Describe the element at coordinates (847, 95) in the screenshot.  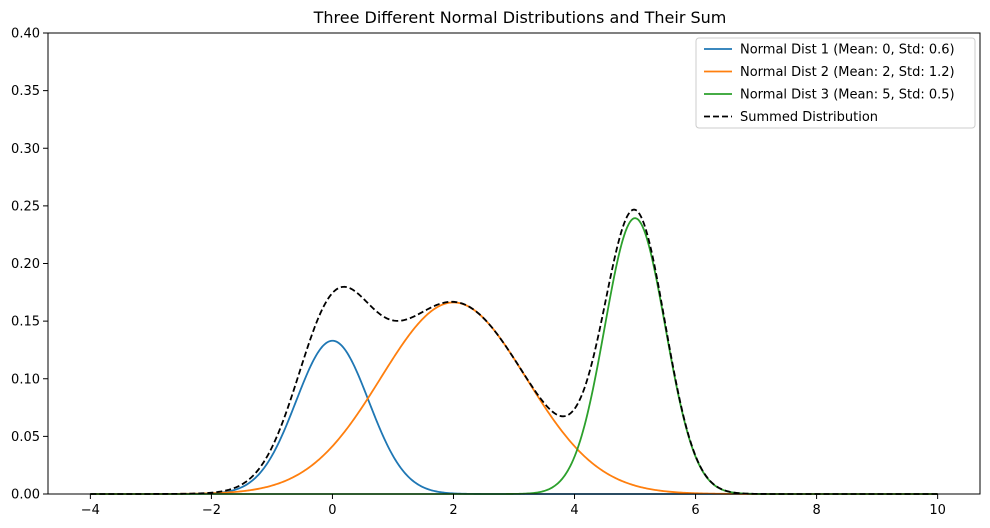
I see `legend-label-3: Normal Dist 3 (Mean: 5, Std: 0.5)` at that location.